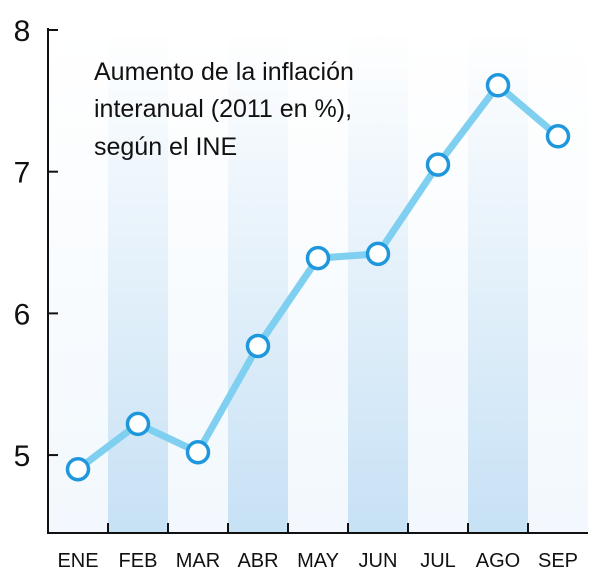 The height and width of the screenshot is (584, 612). What do you see at coordinates (258, 346) in the screenshot?
I see `data-point-abr` at bounding box center [258, 346].